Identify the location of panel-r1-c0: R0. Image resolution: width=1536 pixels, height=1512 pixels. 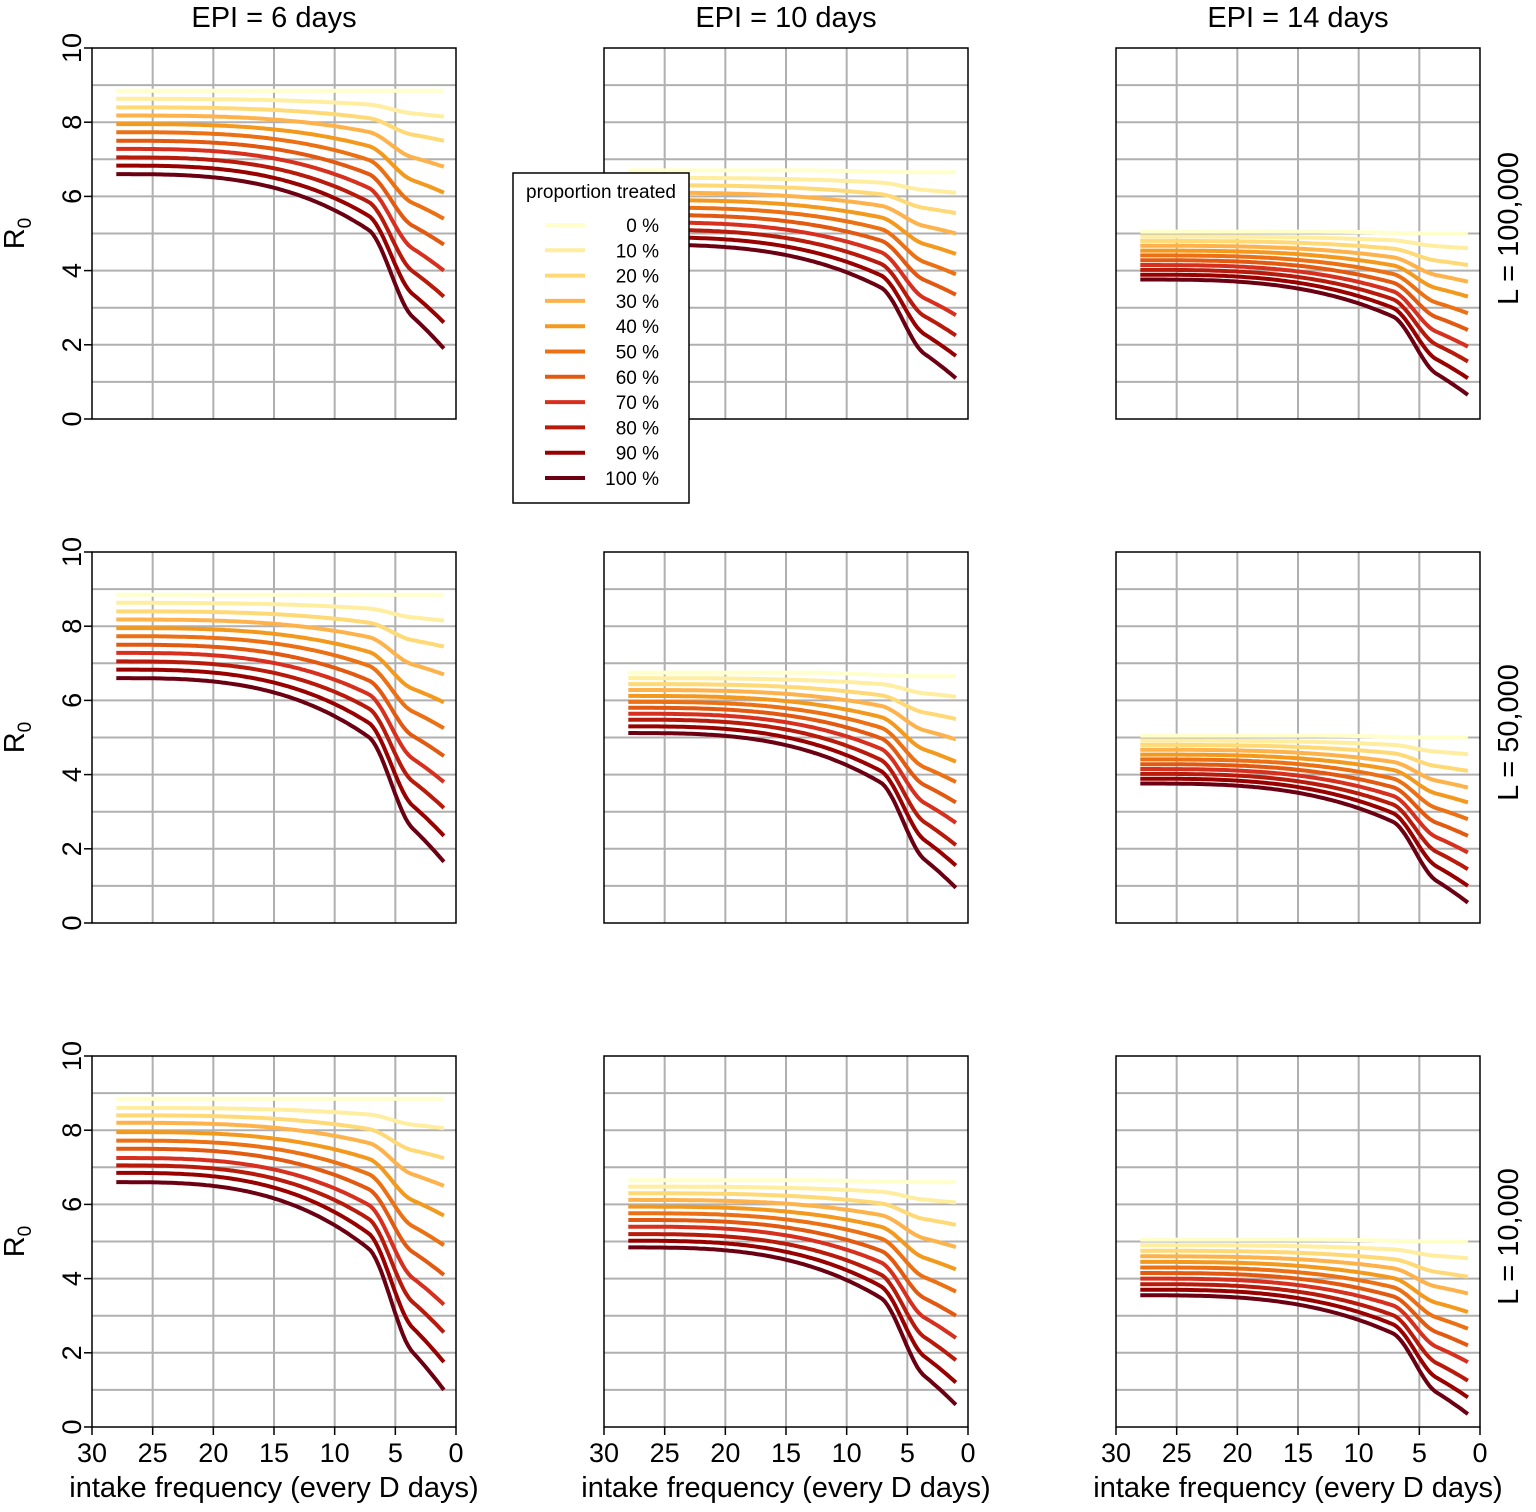
(228, 737).